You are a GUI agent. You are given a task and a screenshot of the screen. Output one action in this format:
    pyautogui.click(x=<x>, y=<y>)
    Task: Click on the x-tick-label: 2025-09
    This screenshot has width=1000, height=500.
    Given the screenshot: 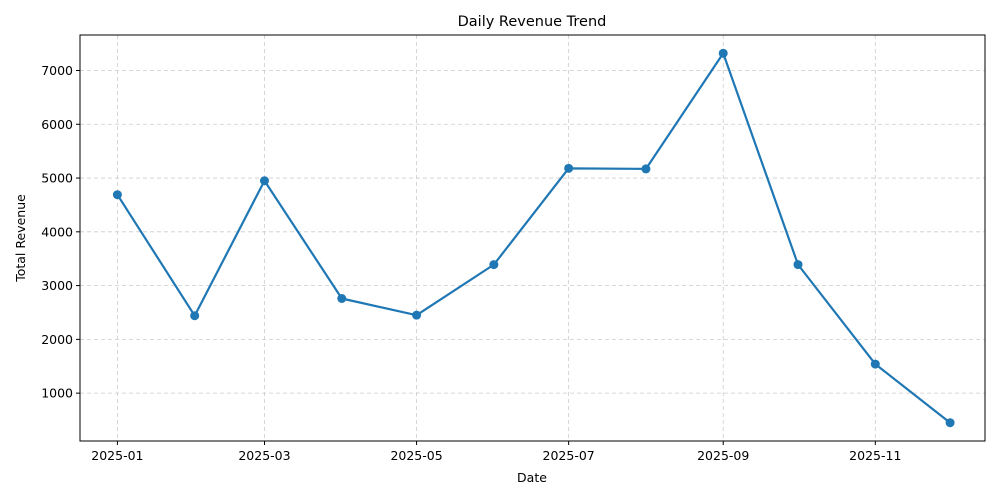 What is the action you would take?
    pyautogui.click(x=723, y=455)
    